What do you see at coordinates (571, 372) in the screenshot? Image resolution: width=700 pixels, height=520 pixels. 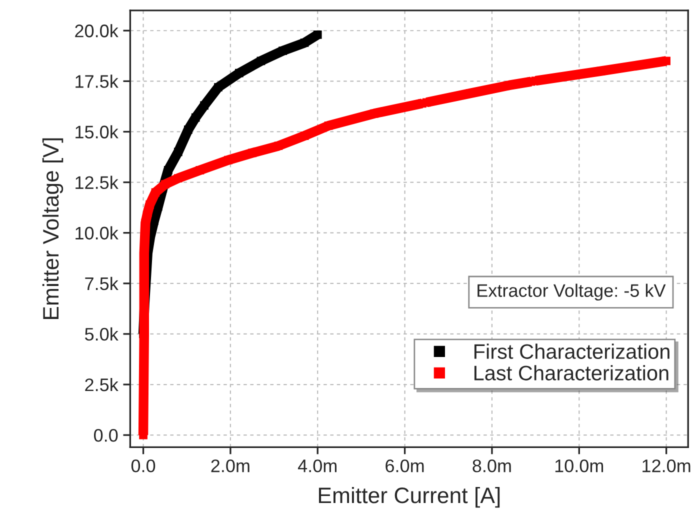 I see `legend-label: Last Characterization` at bounding box center [571, 372].